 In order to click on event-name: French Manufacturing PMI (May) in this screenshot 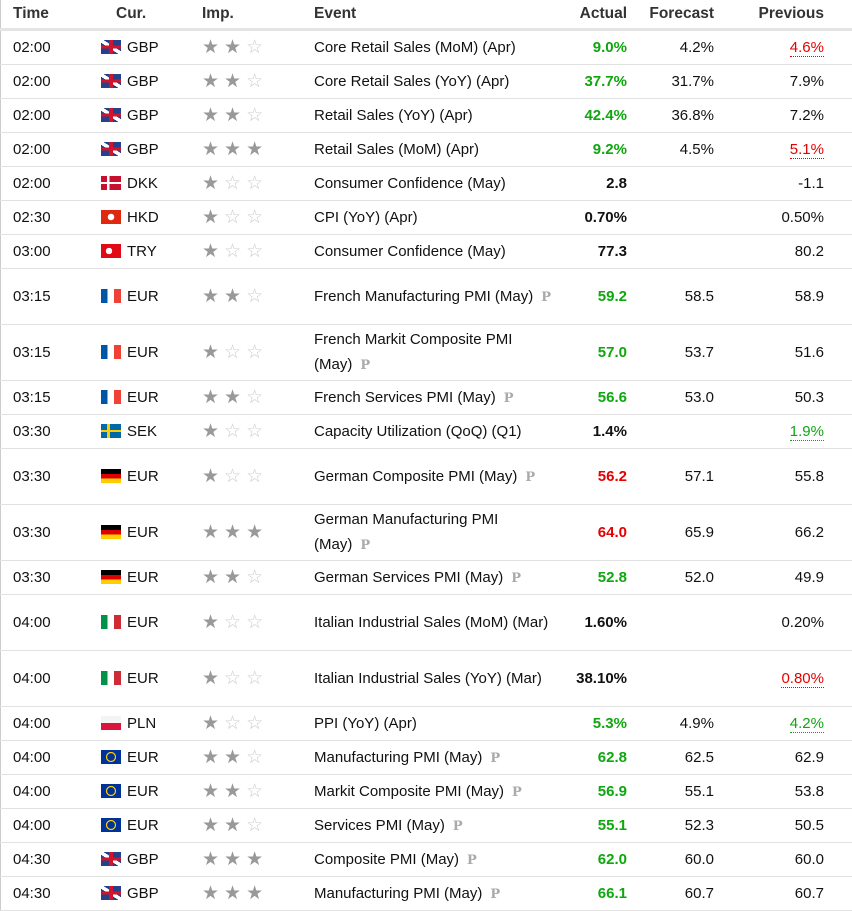, I will do `click(423, 296)`.